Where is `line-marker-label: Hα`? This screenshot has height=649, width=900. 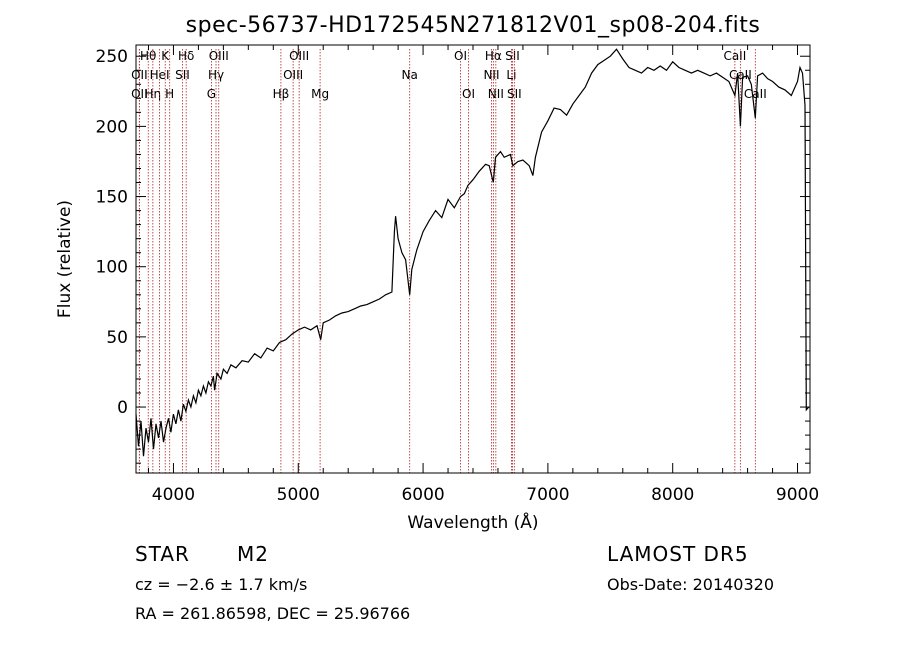 line-marker-label: Hα is located at coordinates (493, 56).